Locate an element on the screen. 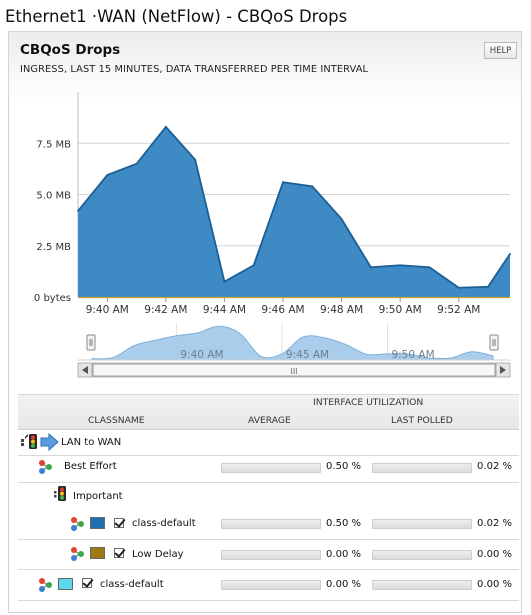 This screenshot has width=531, height=615. scroll-left-arrow-icon is located at coordinates (85, 370).